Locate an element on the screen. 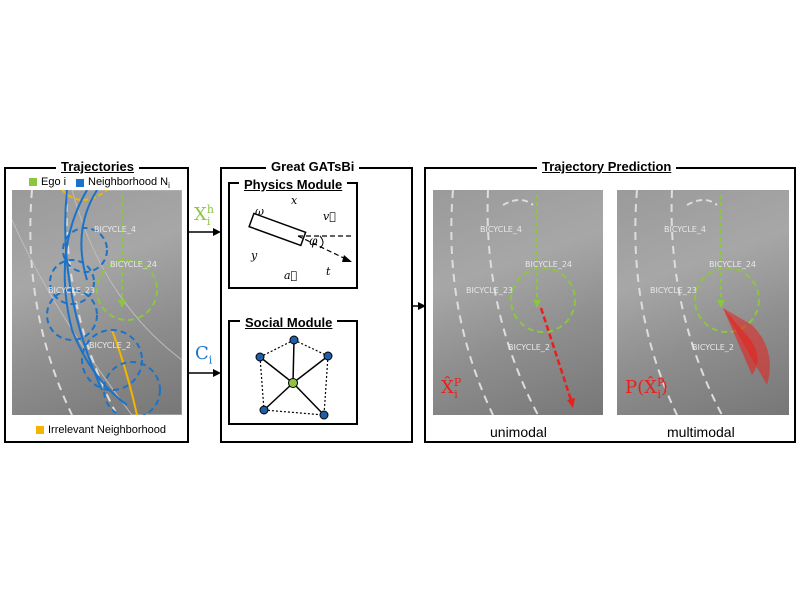 The width and height of the screenshot is (800, 600). legend-ego: Ego i is located at coordinates (47, 182).